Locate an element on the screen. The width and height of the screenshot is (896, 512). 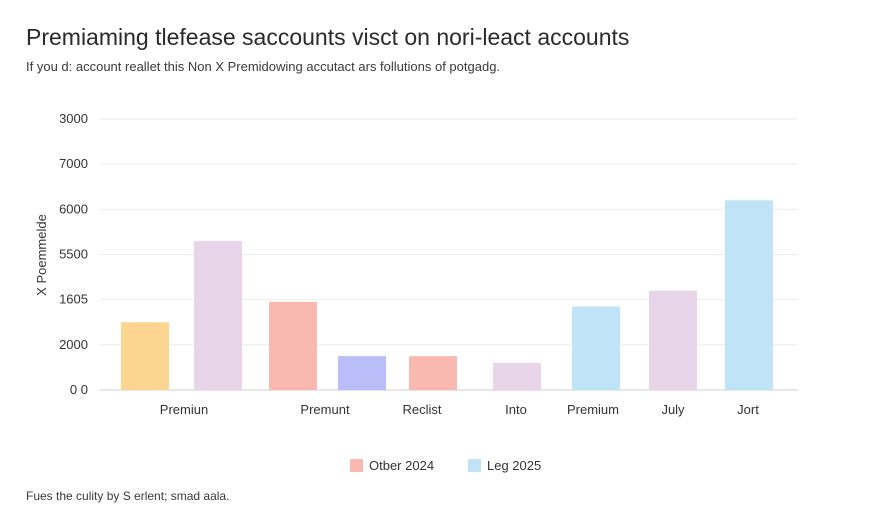
chart-footnote: Fues the culity by S erlent; smad aala. is located at coordinates (128, 496).